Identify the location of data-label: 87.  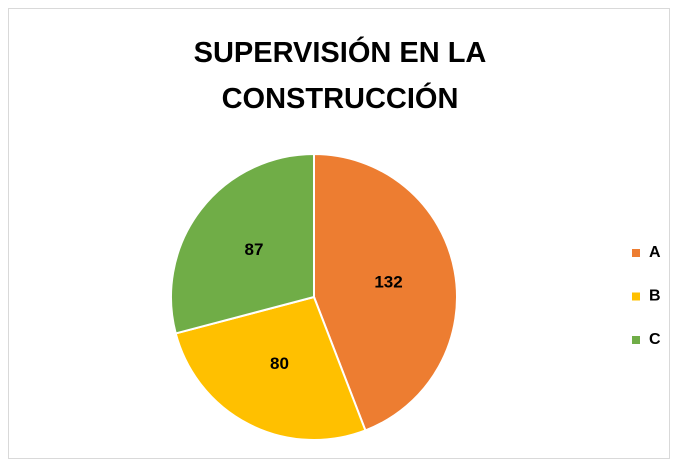
(254, 249).